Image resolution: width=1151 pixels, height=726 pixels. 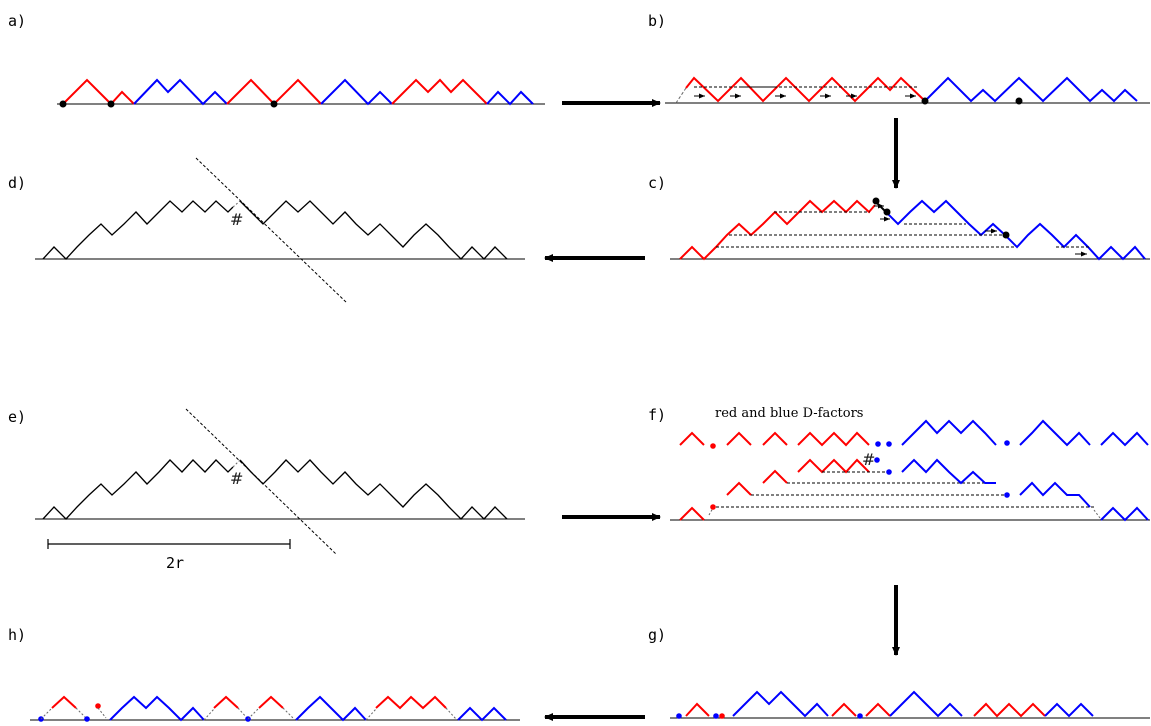 I want to click on hash-mark-e: #, so click(x=236, y=478).